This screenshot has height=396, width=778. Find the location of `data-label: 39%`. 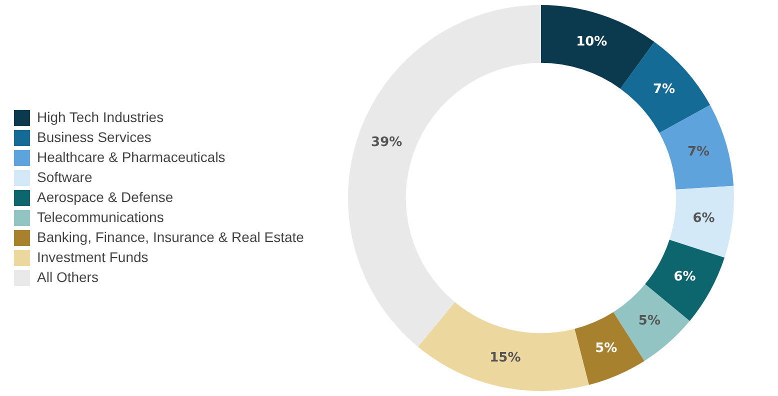

data-label: 39% is located at coordinates (386, 142).